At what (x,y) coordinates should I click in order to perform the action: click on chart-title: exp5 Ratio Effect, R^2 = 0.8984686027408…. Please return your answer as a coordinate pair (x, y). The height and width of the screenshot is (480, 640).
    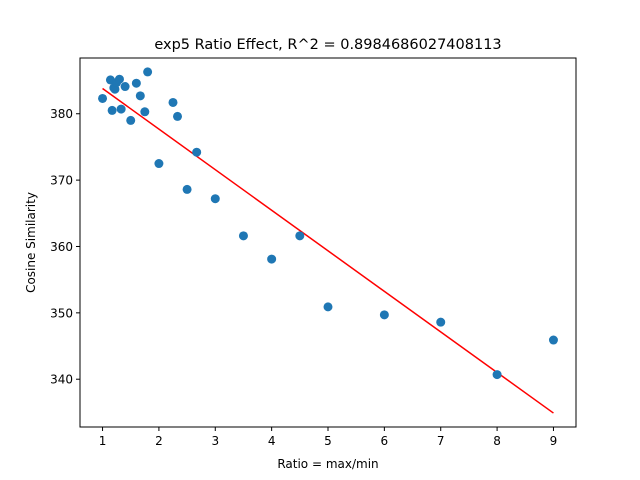
    Looking at the image, I should click on (327, 45).